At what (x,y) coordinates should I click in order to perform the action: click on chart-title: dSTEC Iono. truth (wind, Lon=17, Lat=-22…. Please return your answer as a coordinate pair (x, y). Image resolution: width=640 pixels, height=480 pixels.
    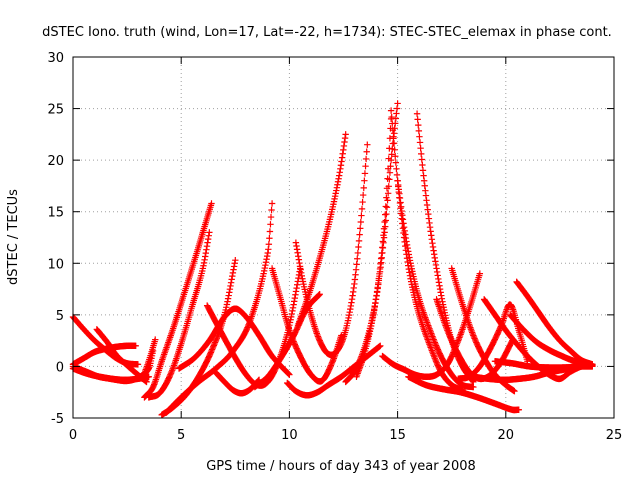
    Looking at the image, I should click on (327, 32).